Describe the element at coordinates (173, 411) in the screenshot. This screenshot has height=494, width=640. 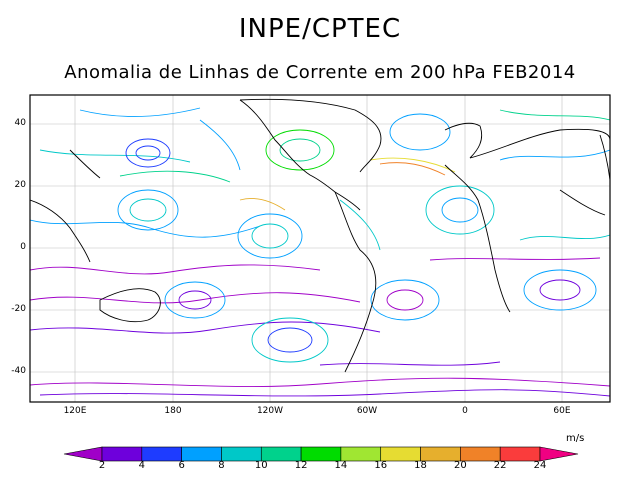
I see `lon-label-180: 180` at that location.